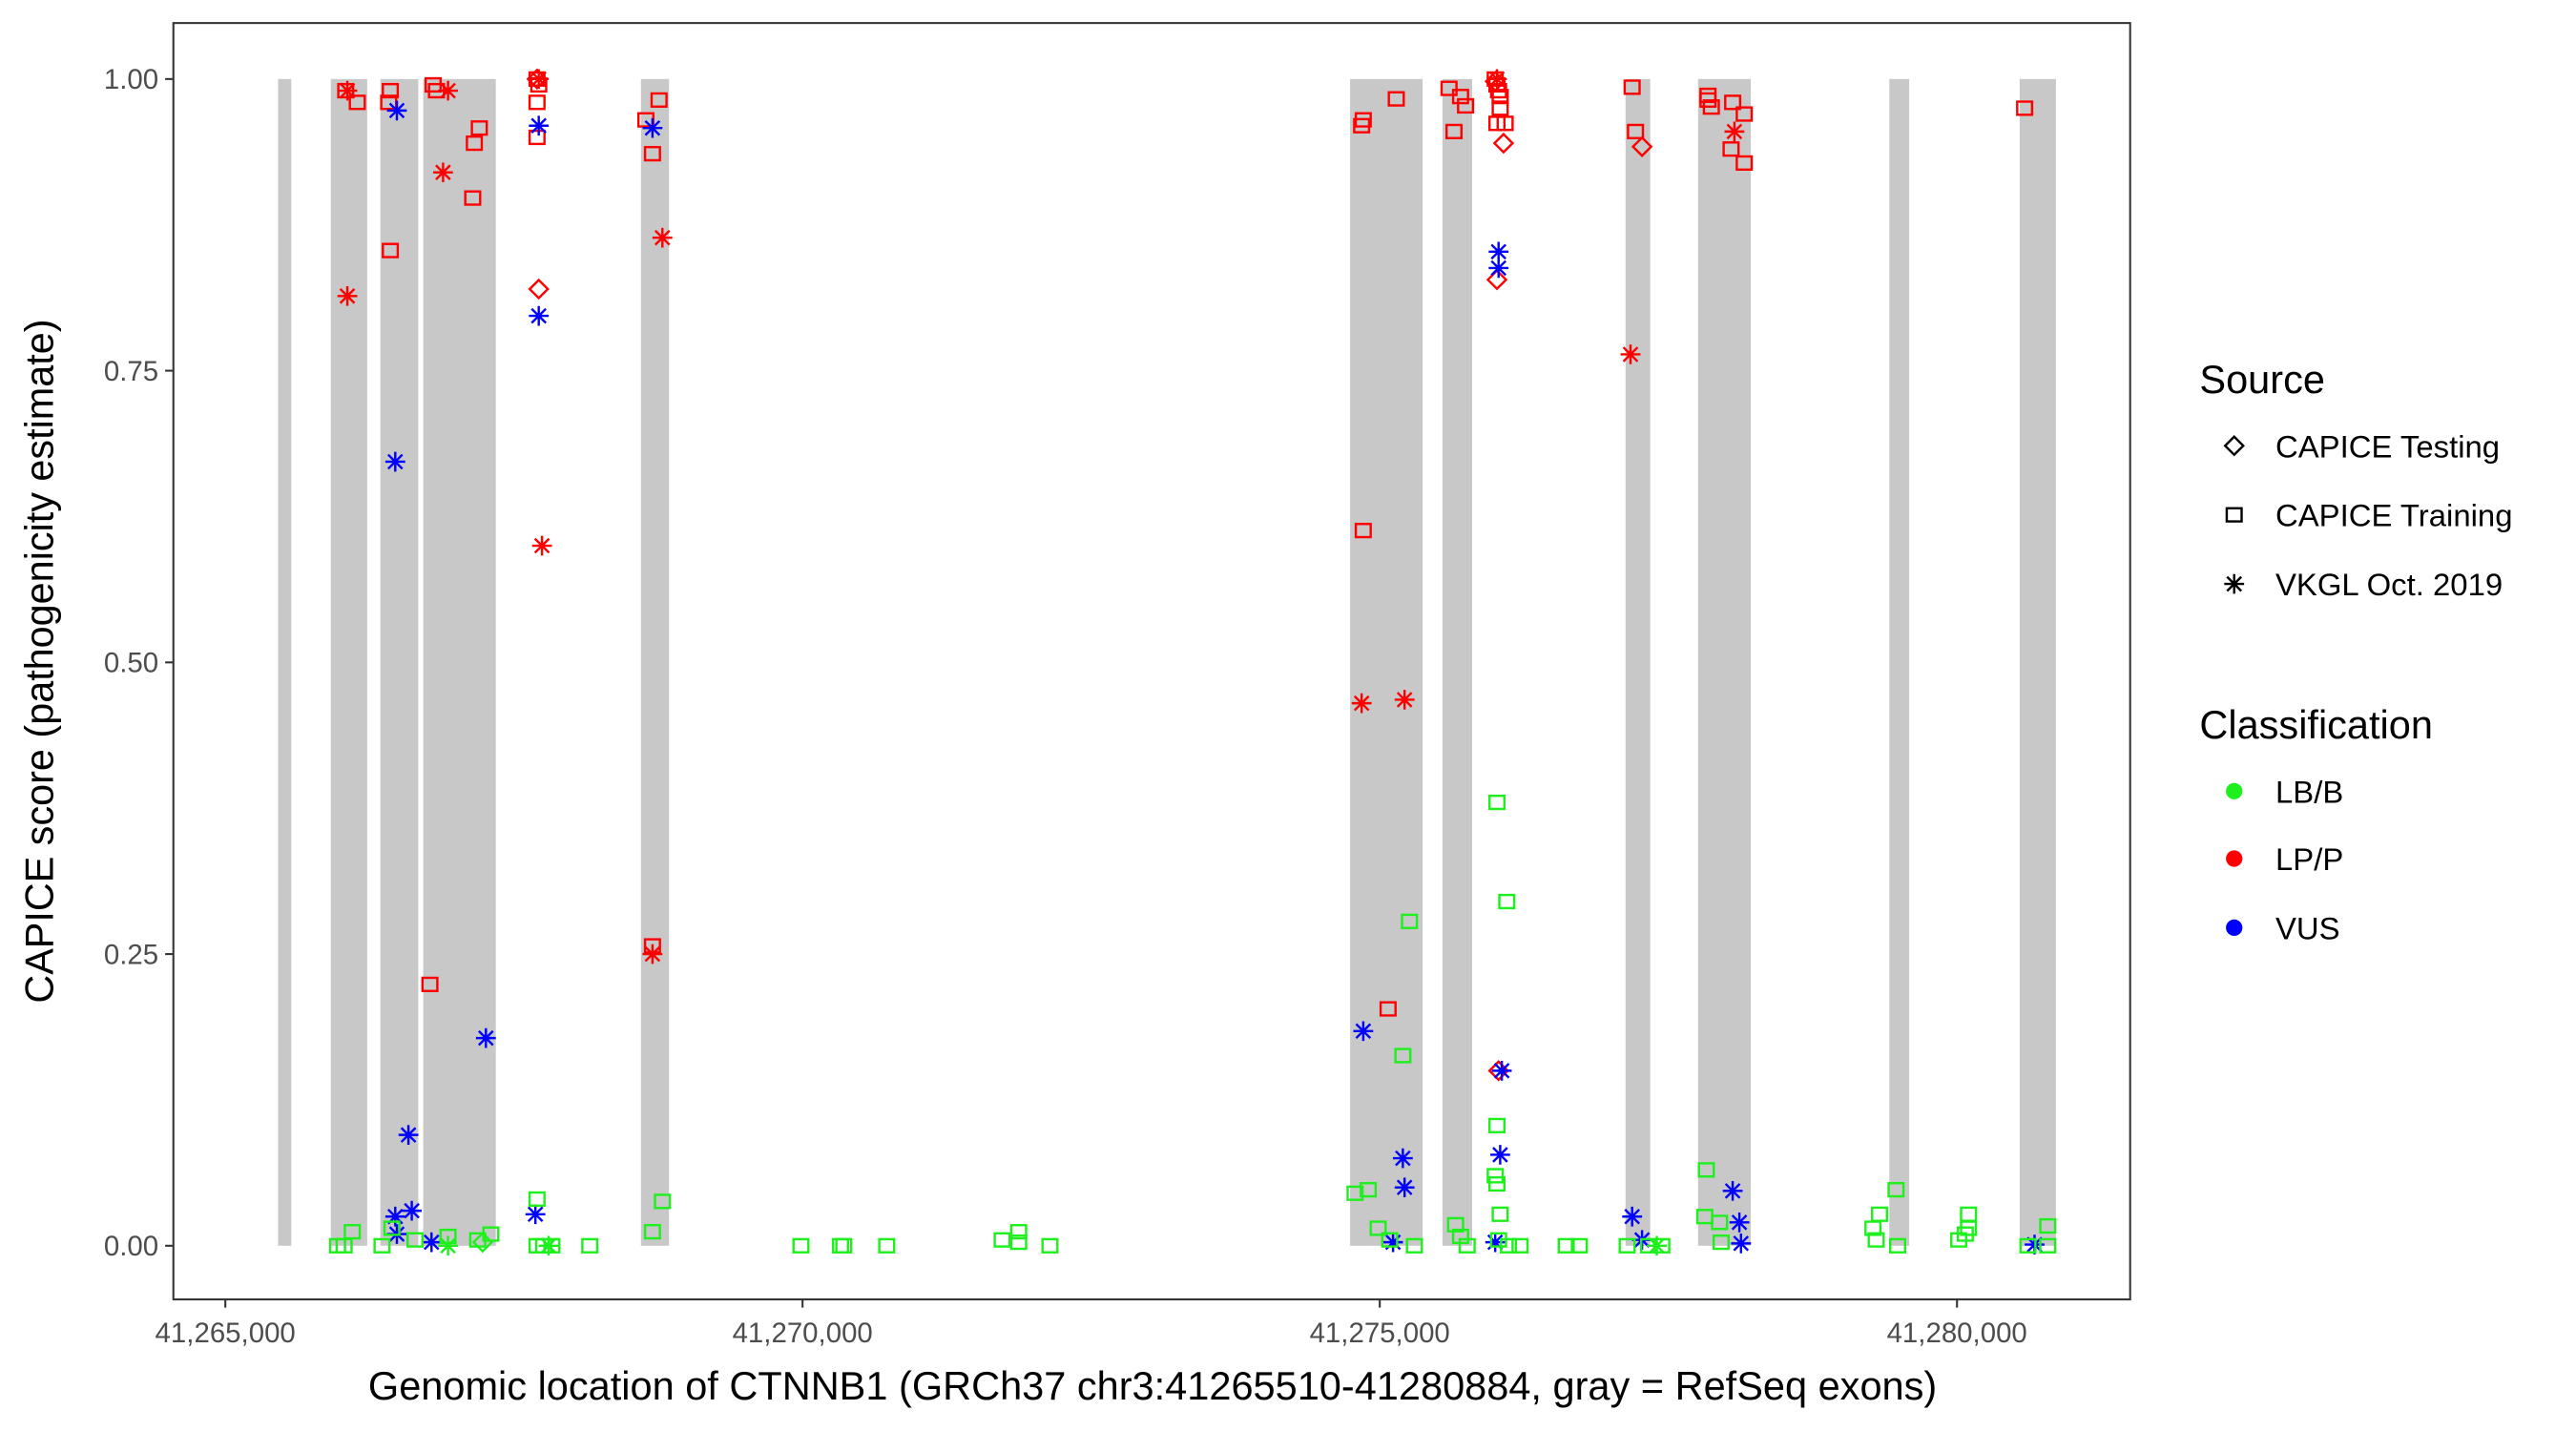  I want to click on y-axis: 0.00 0.25 0.50 0.75 1.00, so click(139, 663).